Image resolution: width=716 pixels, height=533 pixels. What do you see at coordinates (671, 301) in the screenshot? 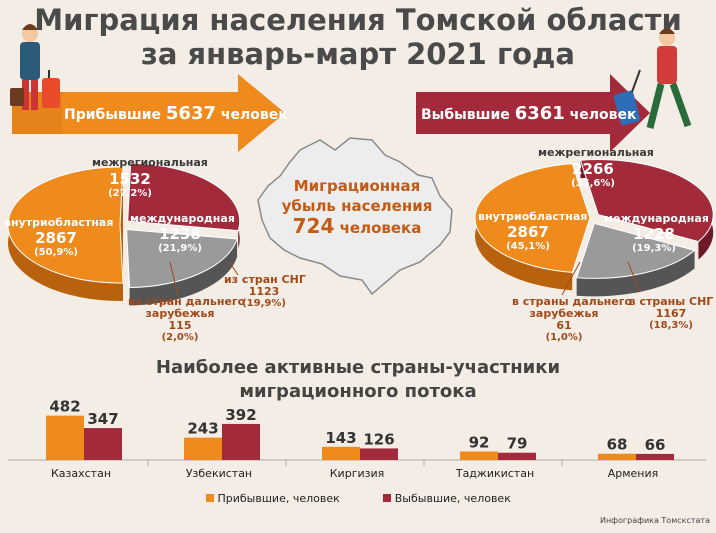
I see `right-cis-label: в страны СНГ` at bounding box center [671, 301].